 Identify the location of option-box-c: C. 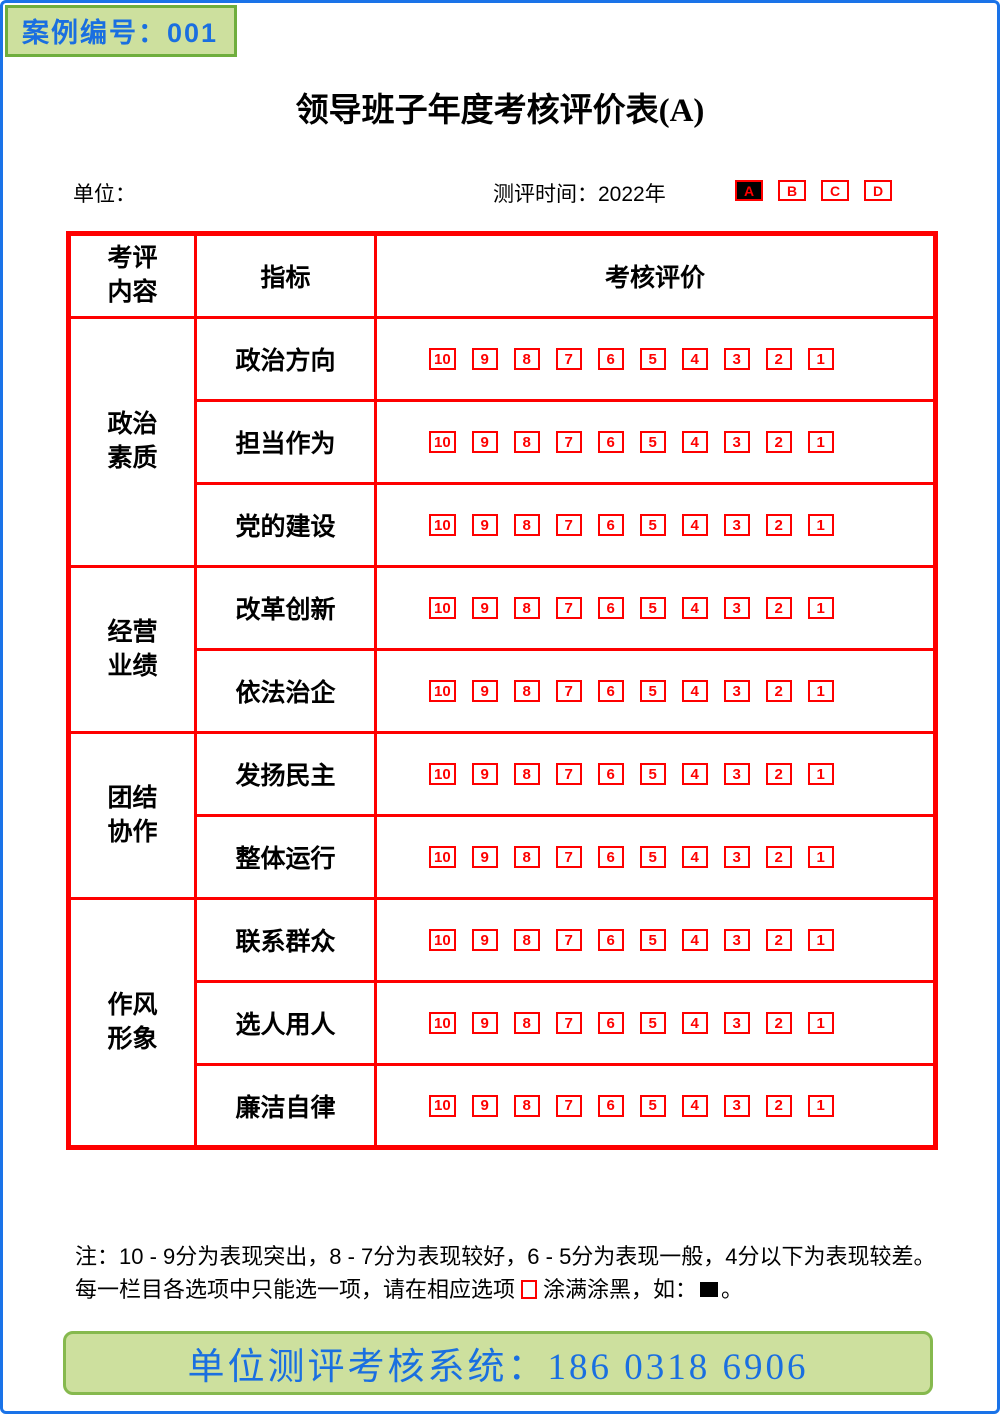
(835, 190).